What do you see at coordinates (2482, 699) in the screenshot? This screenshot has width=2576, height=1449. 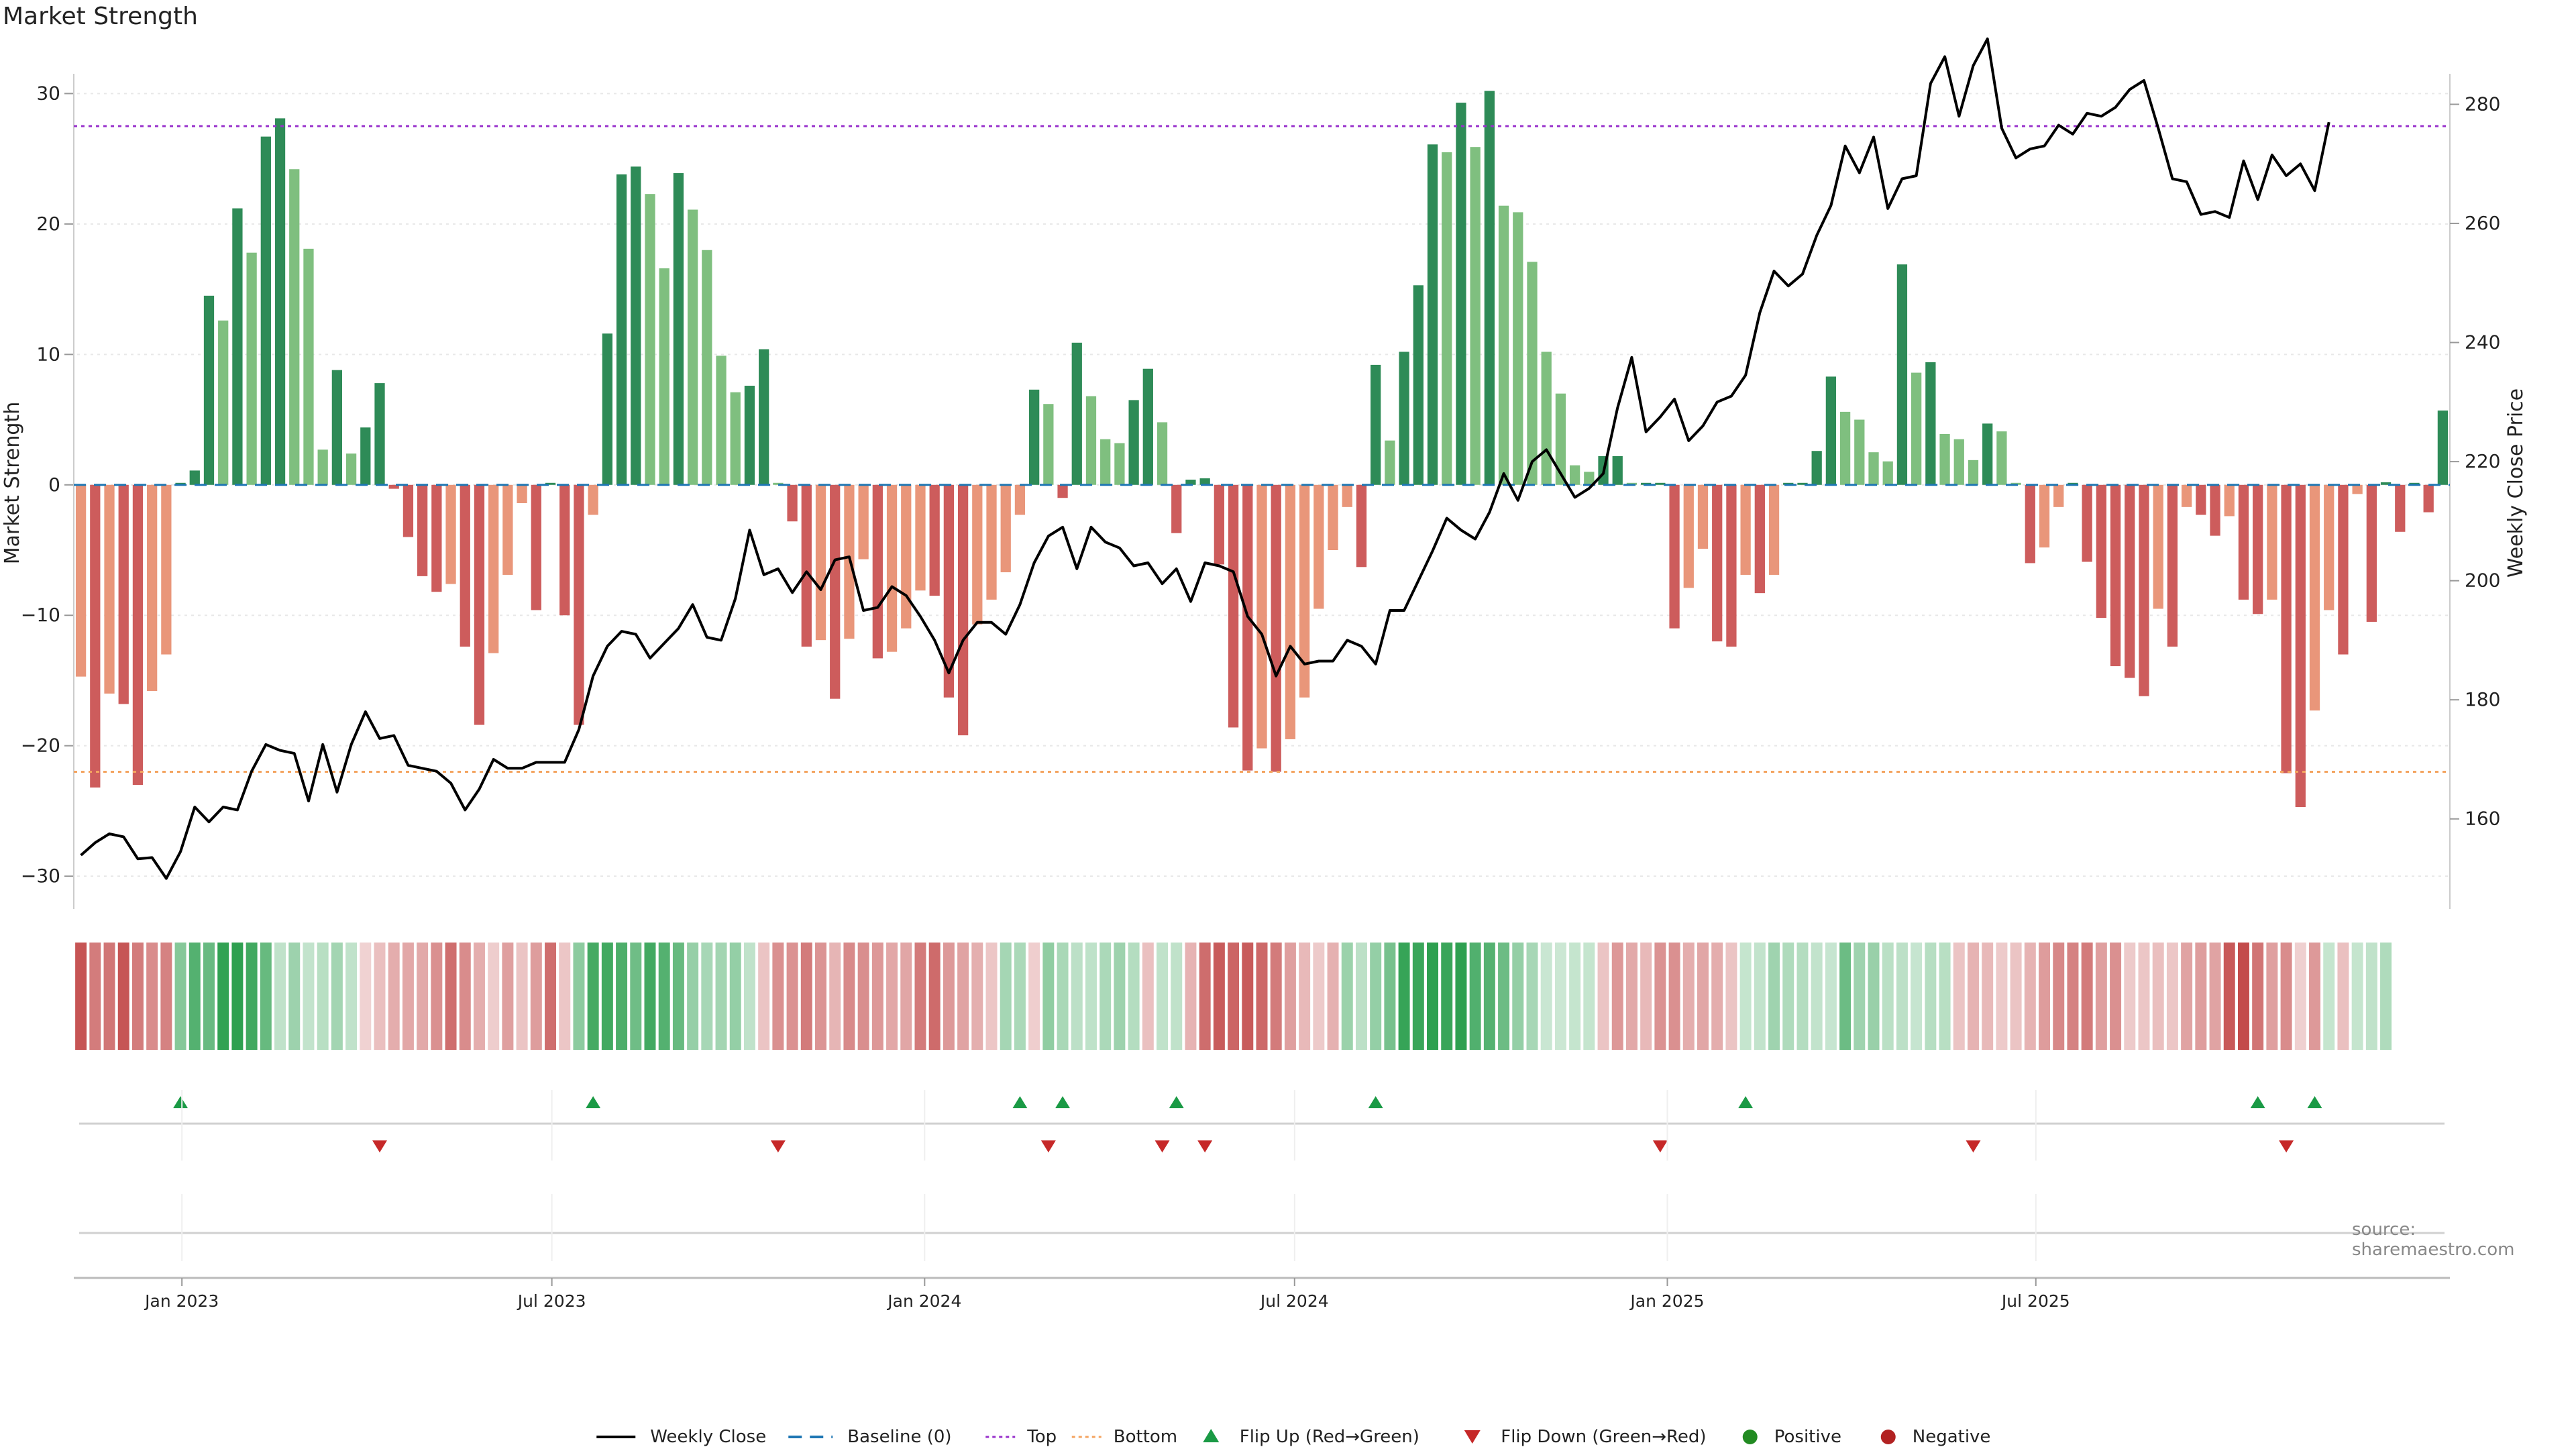 I see `y2-tick-label: 180` at bounding box center [2482, 699].